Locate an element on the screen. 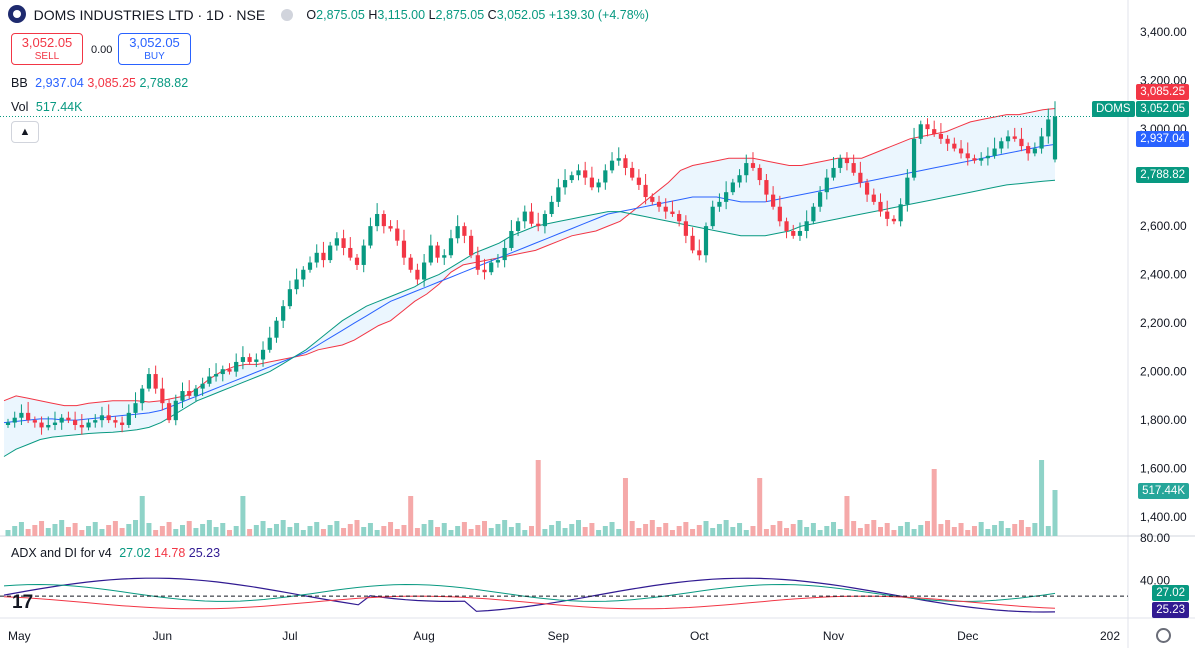  bb-legend: BB 2,937.04 3,085.25 2,788.82 is located at coordinates (100, 83).